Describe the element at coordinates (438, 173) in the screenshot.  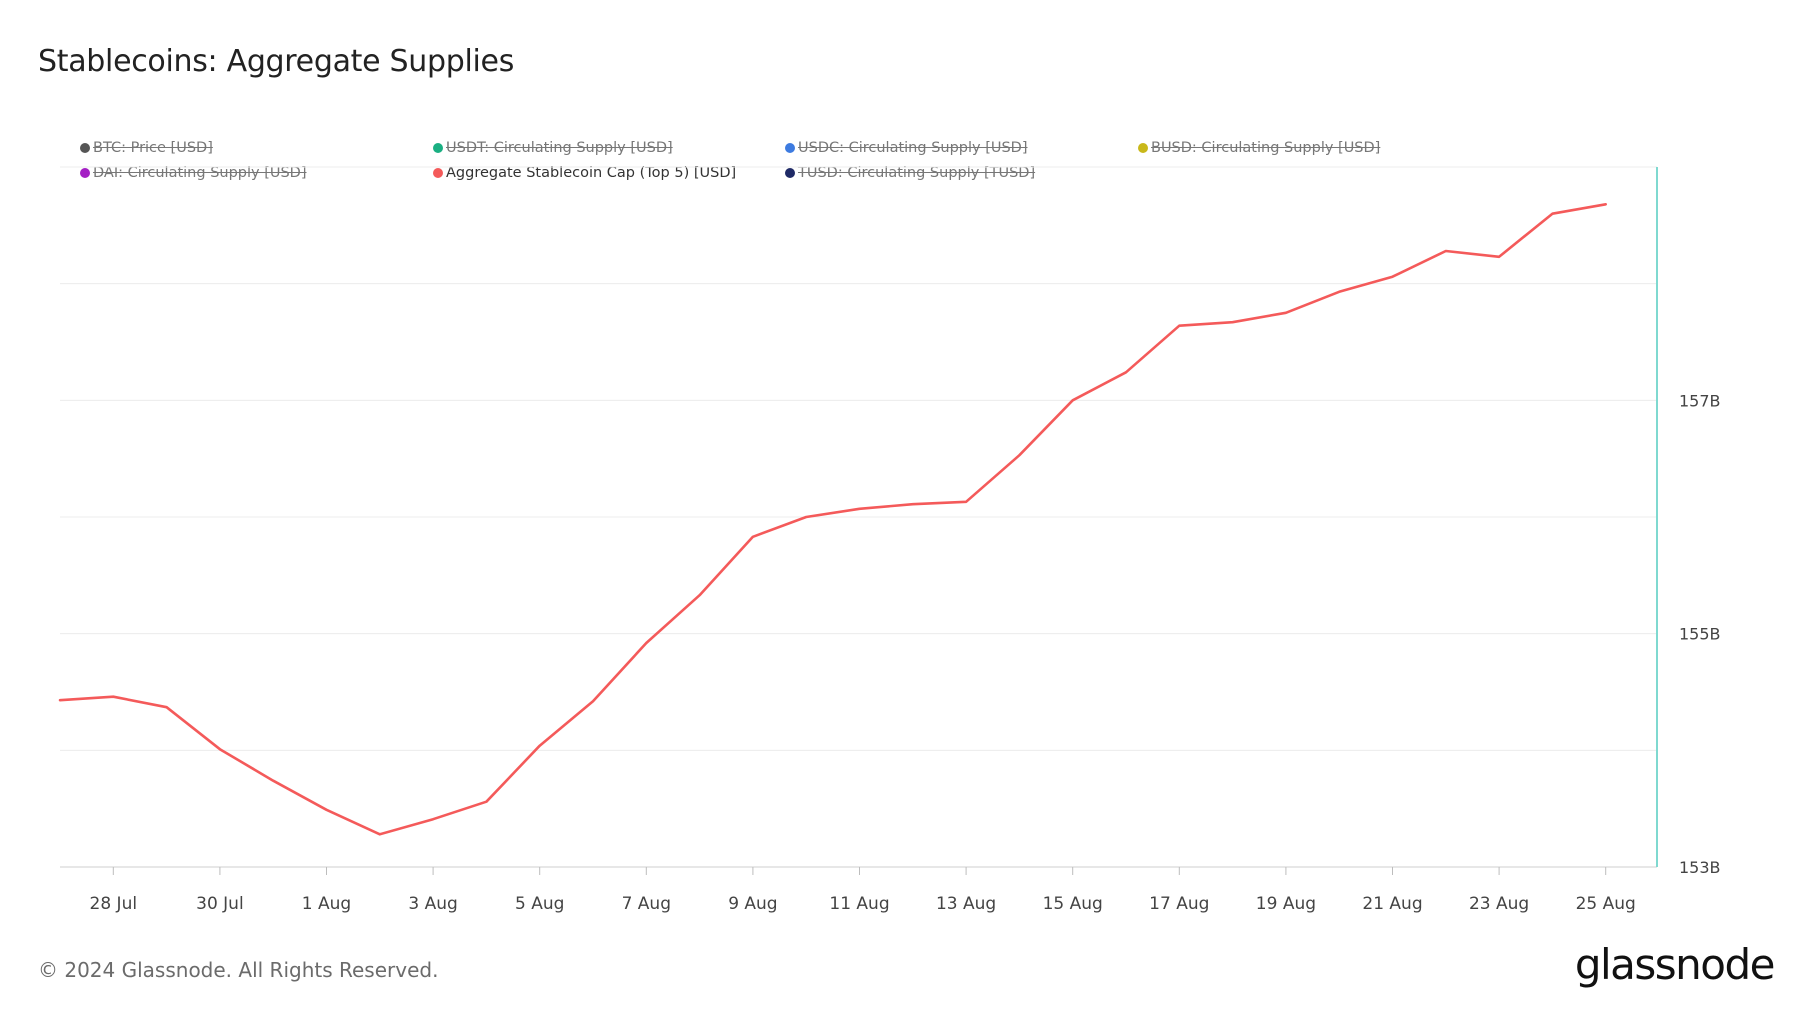
I see `legend-dot-aggregate` at that location.